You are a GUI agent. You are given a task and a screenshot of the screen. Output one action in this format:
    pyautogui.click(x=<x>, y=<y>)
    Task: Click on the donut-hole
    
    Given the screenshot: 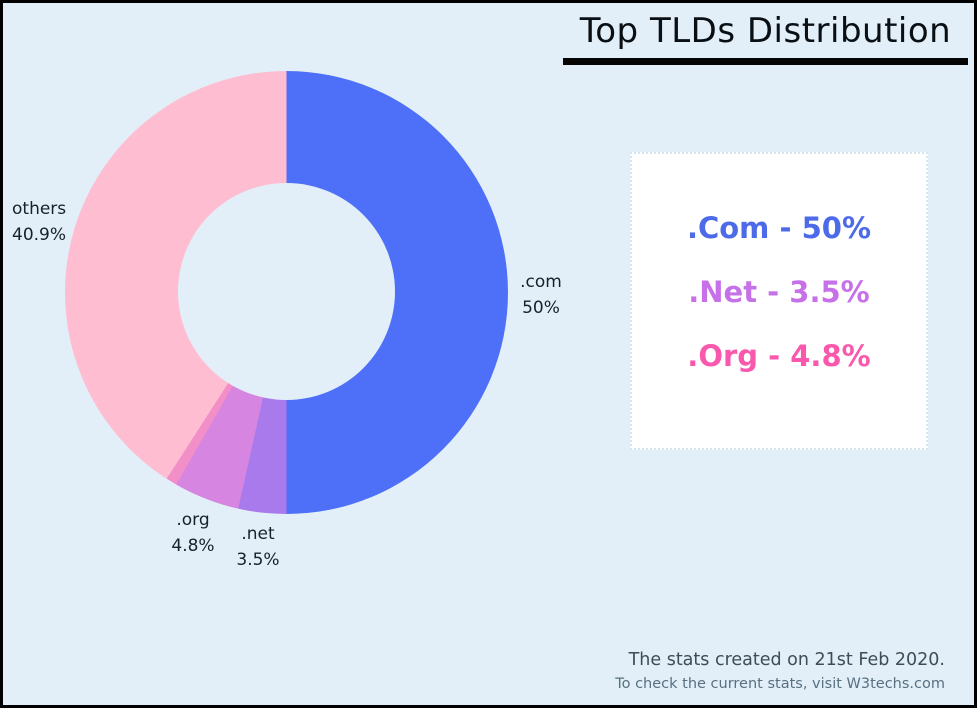 What is the action you would take?
    pyautogui.click(x=286, y=291)
    